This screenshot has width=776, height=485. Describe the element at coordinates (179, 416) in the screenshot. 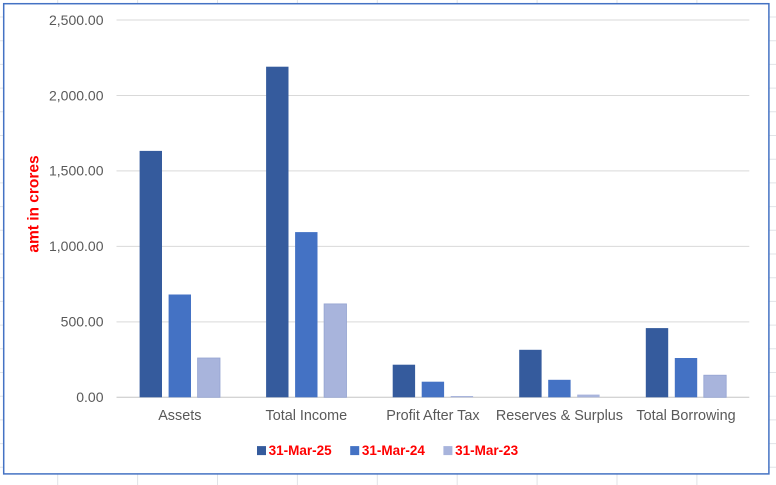

I see `svg-text: Assets` at that location.